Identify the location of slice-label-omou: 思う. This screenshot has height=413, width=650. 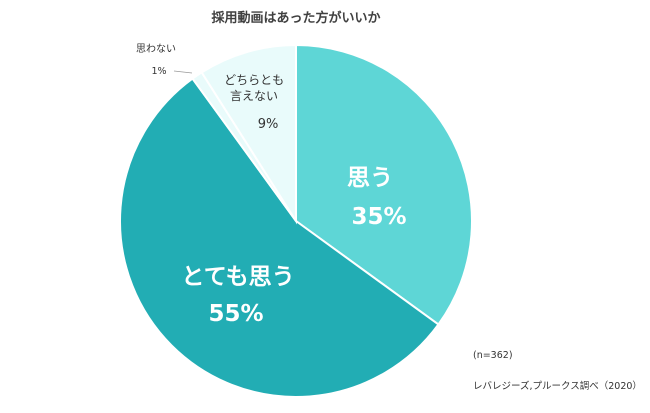
(370, 178).